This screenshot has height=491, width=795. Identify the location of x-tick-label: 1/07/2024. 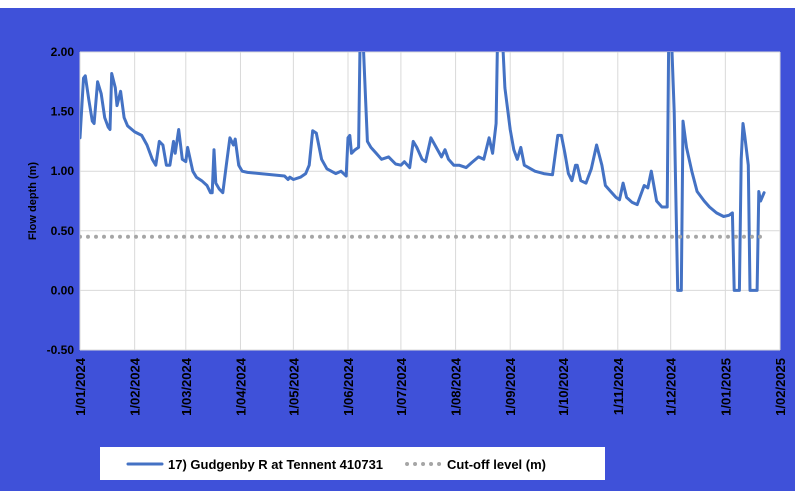
(401, 386).